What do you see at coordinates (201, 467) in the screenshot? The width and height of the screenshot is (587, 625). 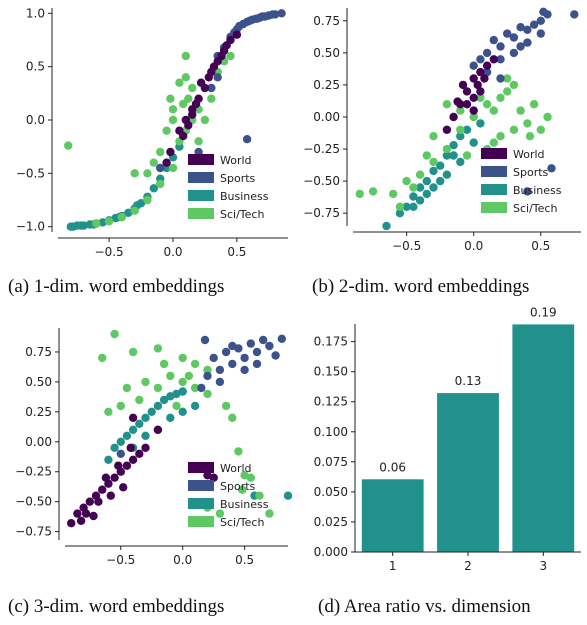 I see `legend-swatch-world` at bounding box center [201, 467].